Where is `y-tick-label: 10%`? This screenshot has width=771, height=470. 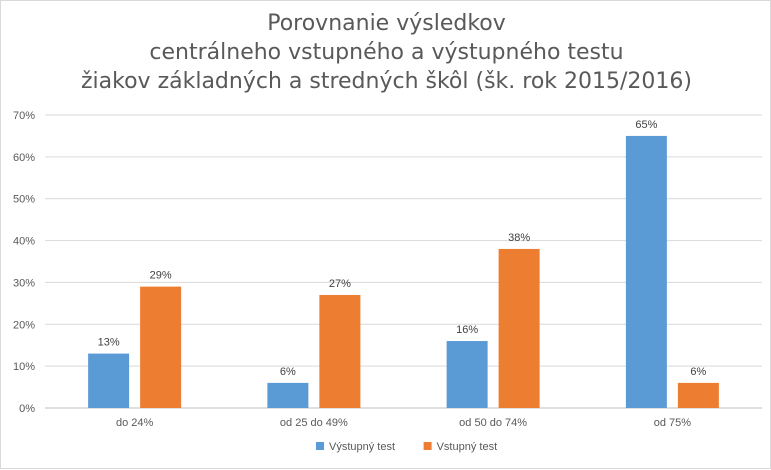
y-tick-label: 10% is located at coordinates (24, 367).